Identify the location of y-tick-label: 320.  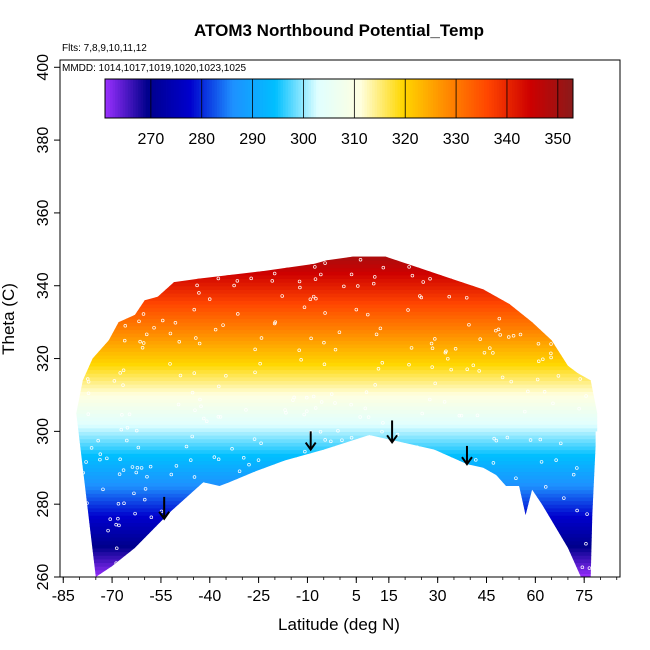
(43, 358).